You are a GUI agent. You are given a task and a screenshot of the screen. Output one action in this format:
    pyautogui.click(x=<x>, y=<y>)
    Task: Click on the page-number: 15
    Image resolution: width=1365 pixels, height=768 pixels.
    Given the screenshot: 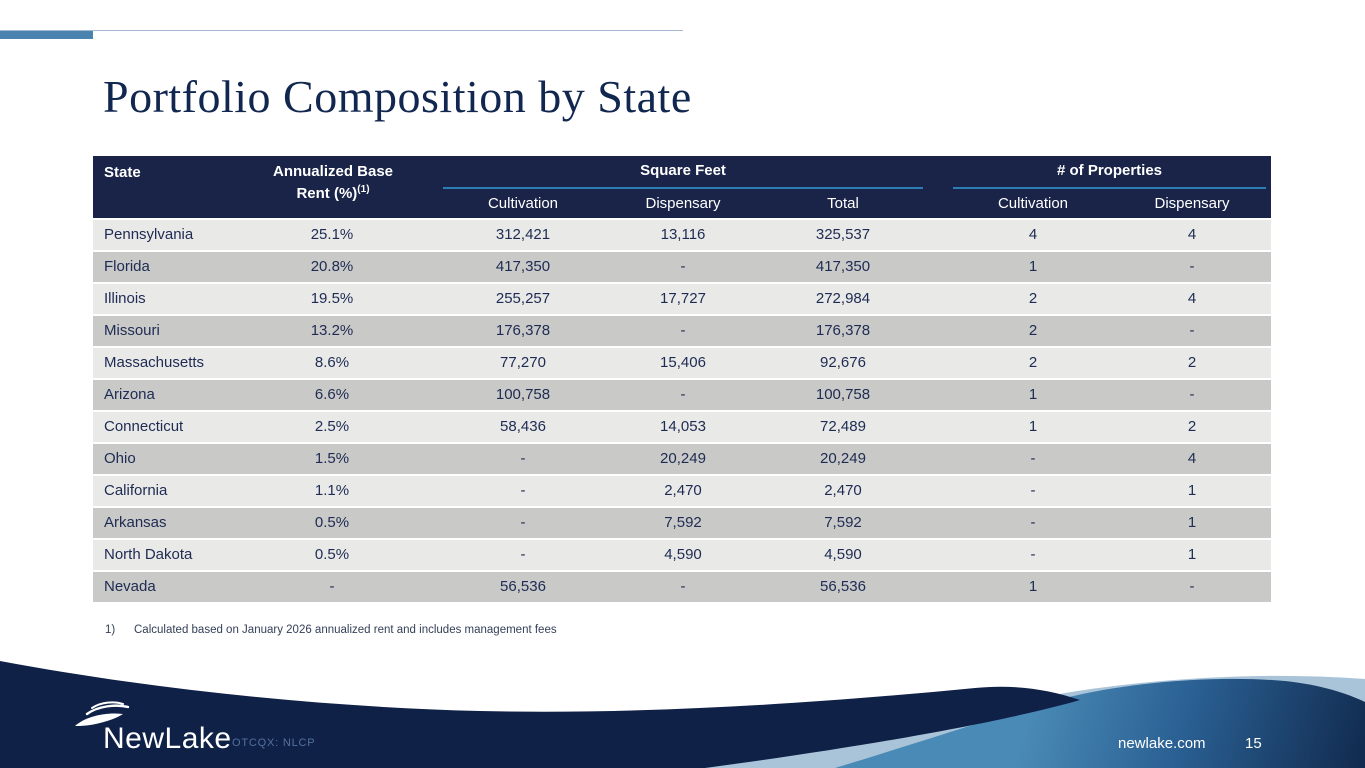 What is the action you would take?
    pyautogui.click(x=1253, y=743)
    